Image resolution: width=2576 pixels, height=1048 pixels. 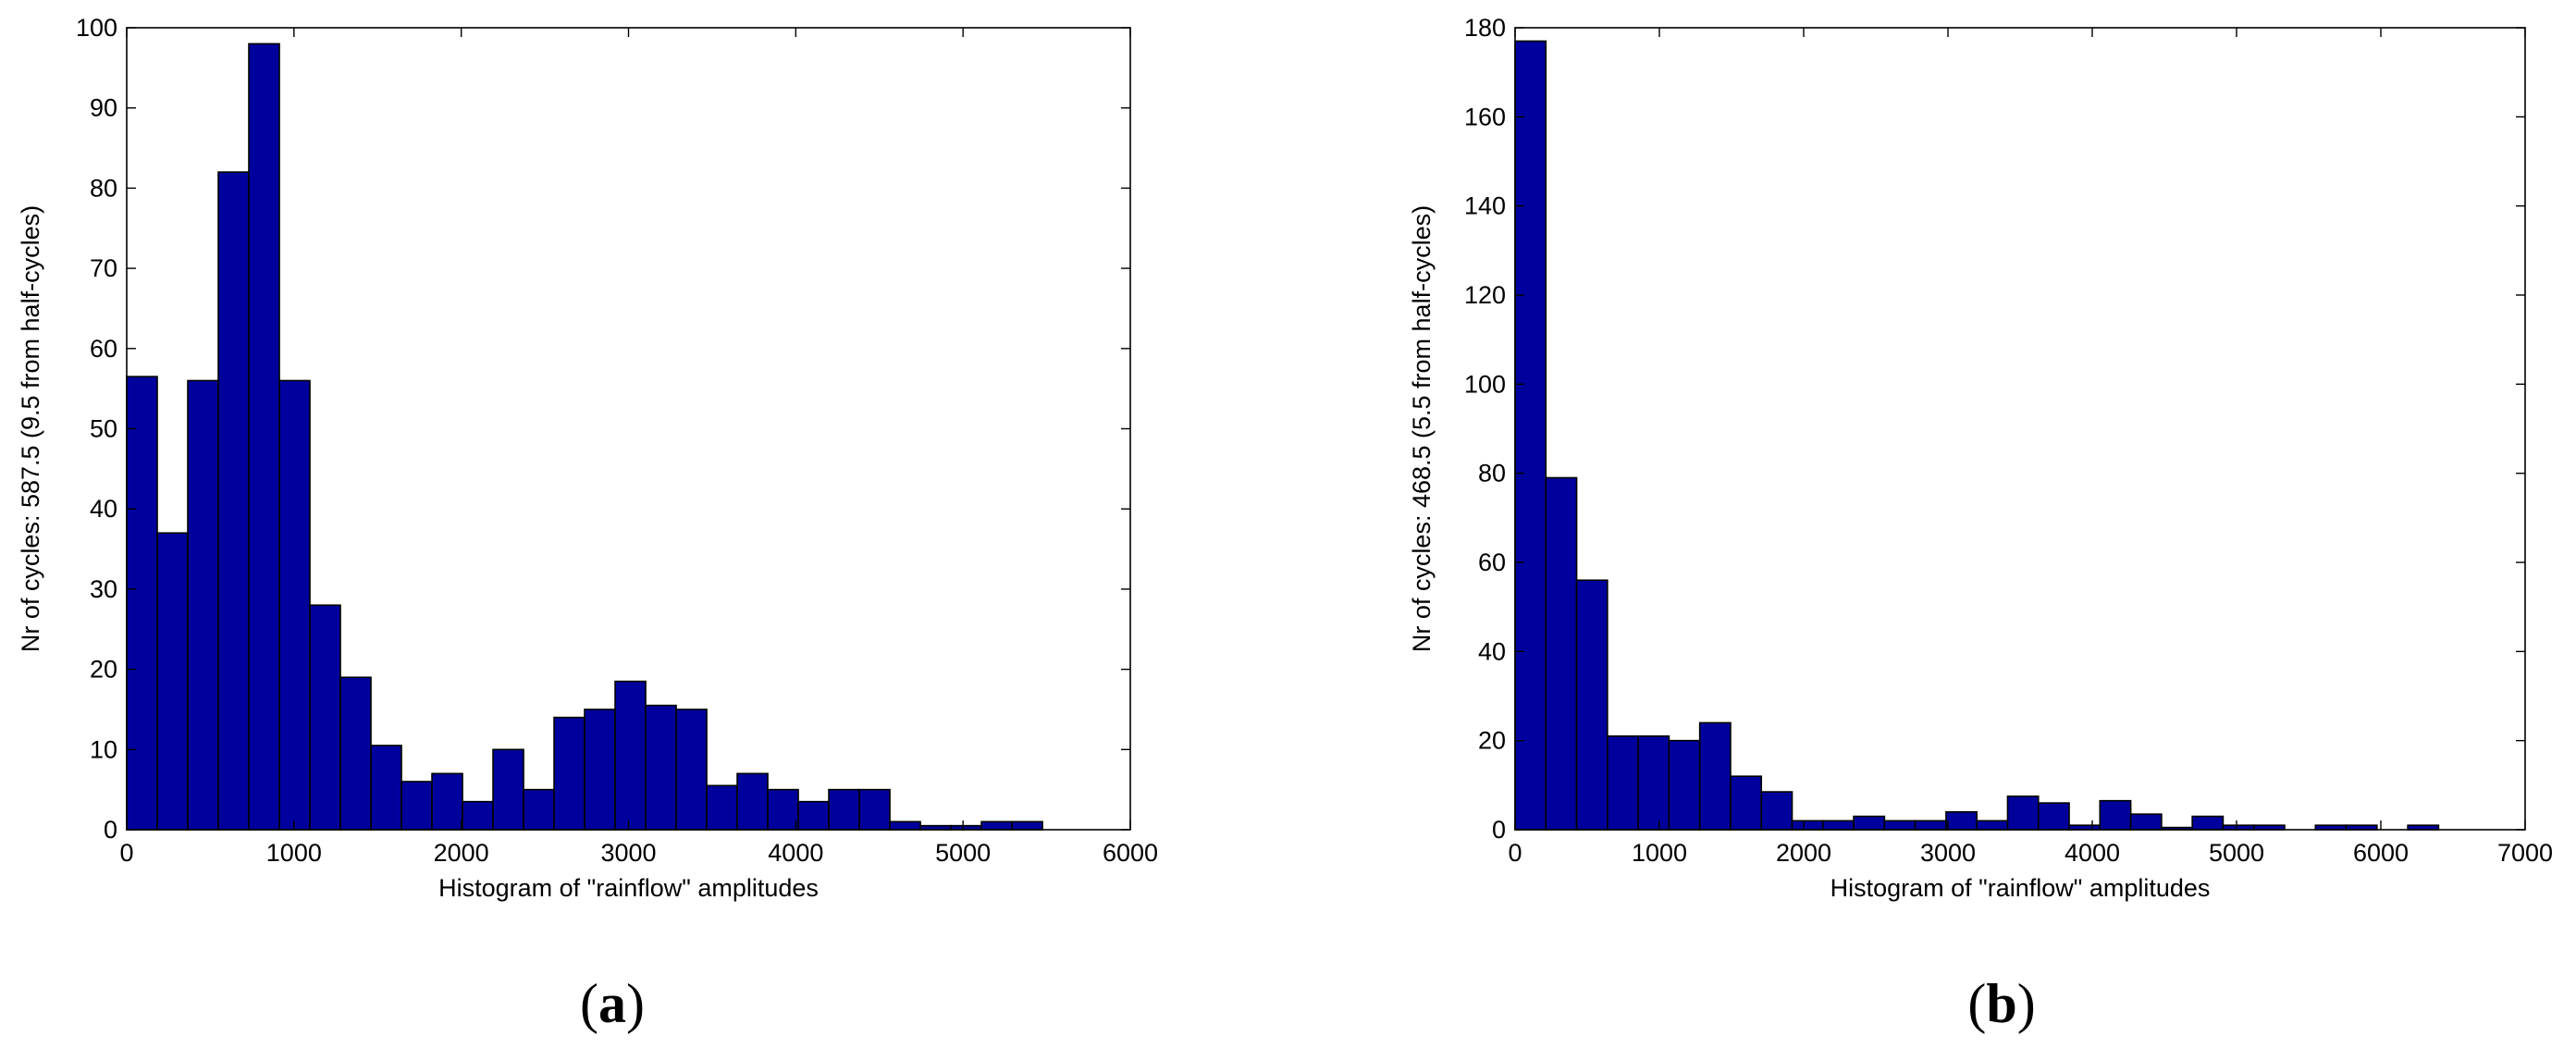 What do you see at coordinates (1485, 295) in the screenshot?
I see `y-tick-label: 120` at bounding box center [1485, 295].